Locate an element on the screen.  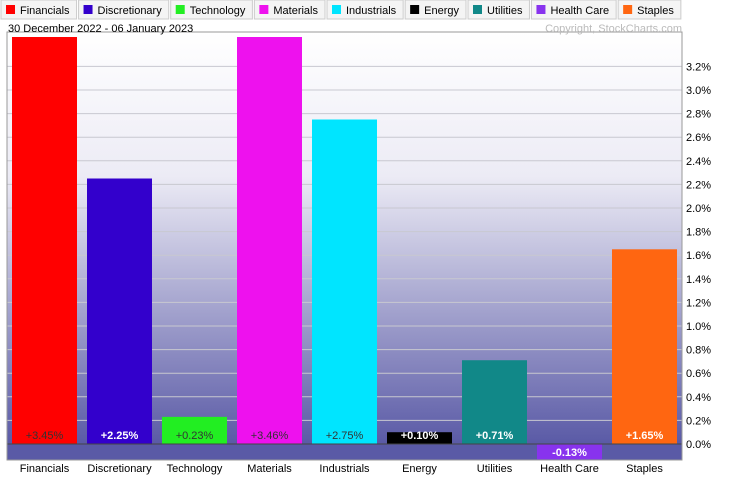
legend-item-materials: Materials is located at coordinates (289, 10).